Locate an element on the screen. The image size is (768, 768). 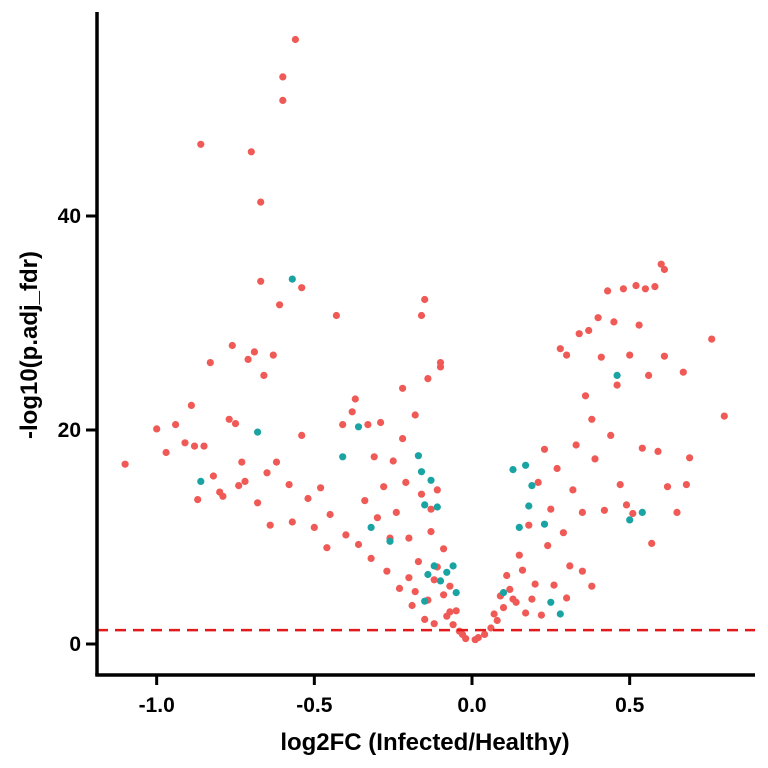
x-tick-label: -0.5 is located at coordinates (314, 705).